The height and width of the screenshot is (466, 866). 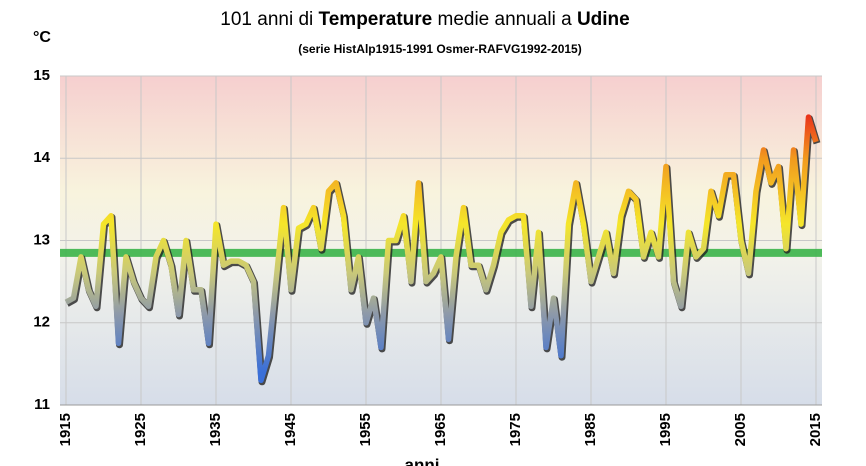 I want to click on x-tick-label: 1975, so click(x=515, y=429).